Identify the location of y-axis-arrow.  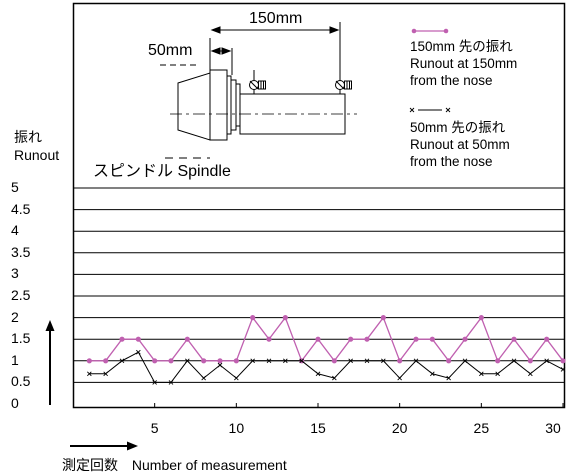
(50, 362).